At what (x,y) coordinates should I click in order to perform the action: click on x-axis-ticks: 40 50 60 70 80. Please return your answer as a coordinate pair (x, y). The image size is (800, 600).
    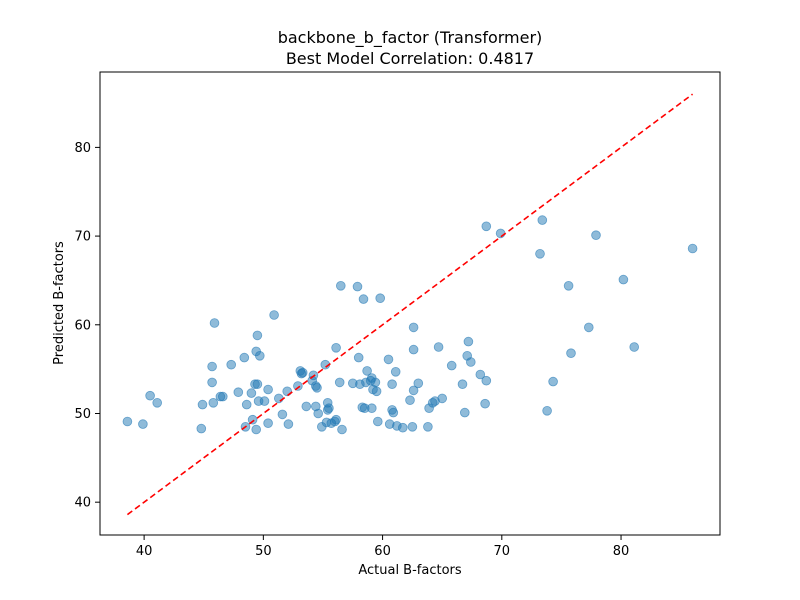
    Looking at the image, I should click on (382, 547).